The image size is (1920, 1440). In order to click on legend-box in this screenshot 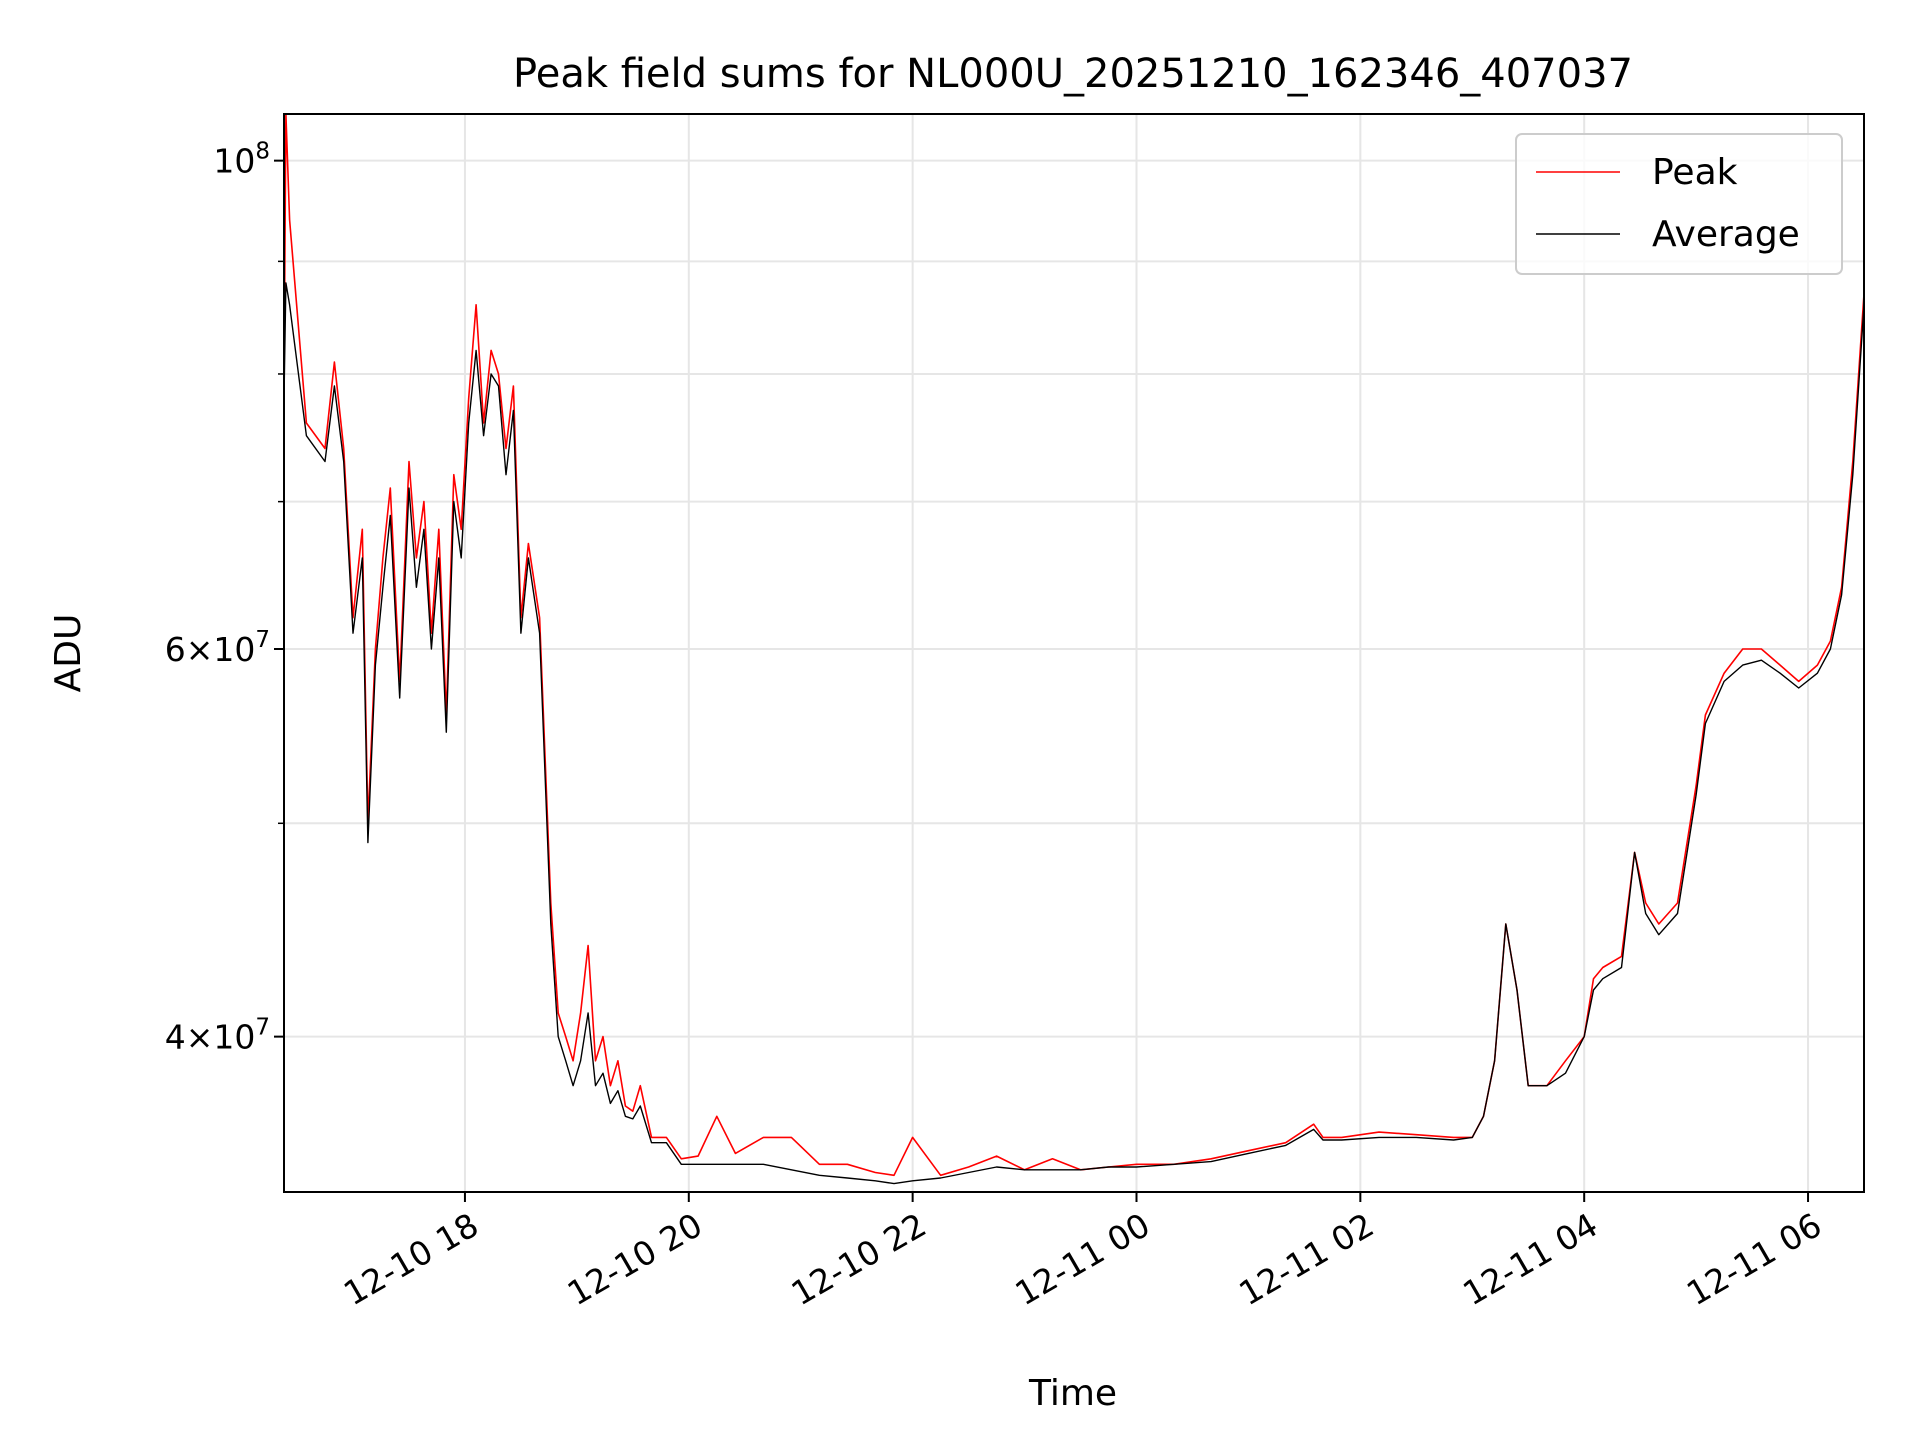, I will do `click(1679, 204)`.